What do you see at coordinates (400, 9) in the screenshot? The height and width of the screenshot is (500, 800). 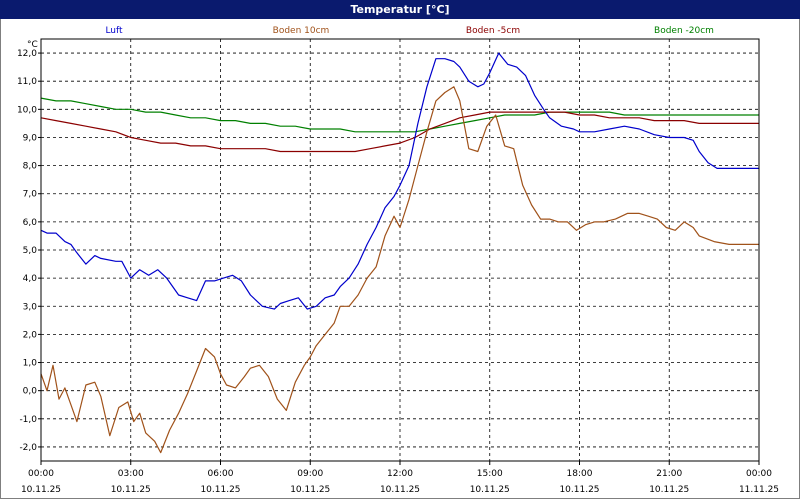 I see `window-title: Temperatur [°C]` at bounding box center [400, 9].